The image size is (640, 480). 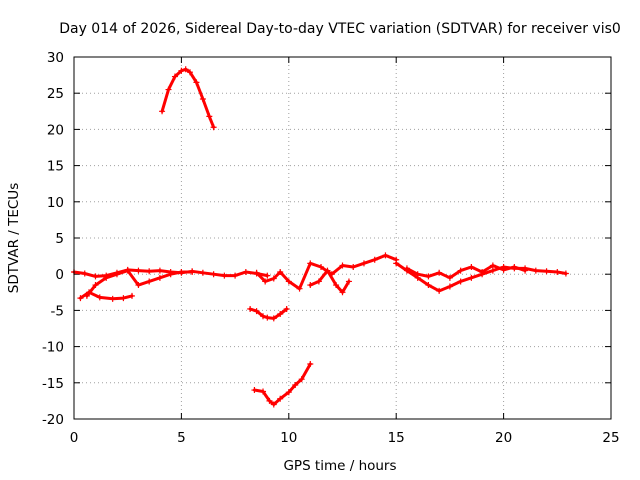 I want to click on series-arc-low, so click(x=282, y=384).